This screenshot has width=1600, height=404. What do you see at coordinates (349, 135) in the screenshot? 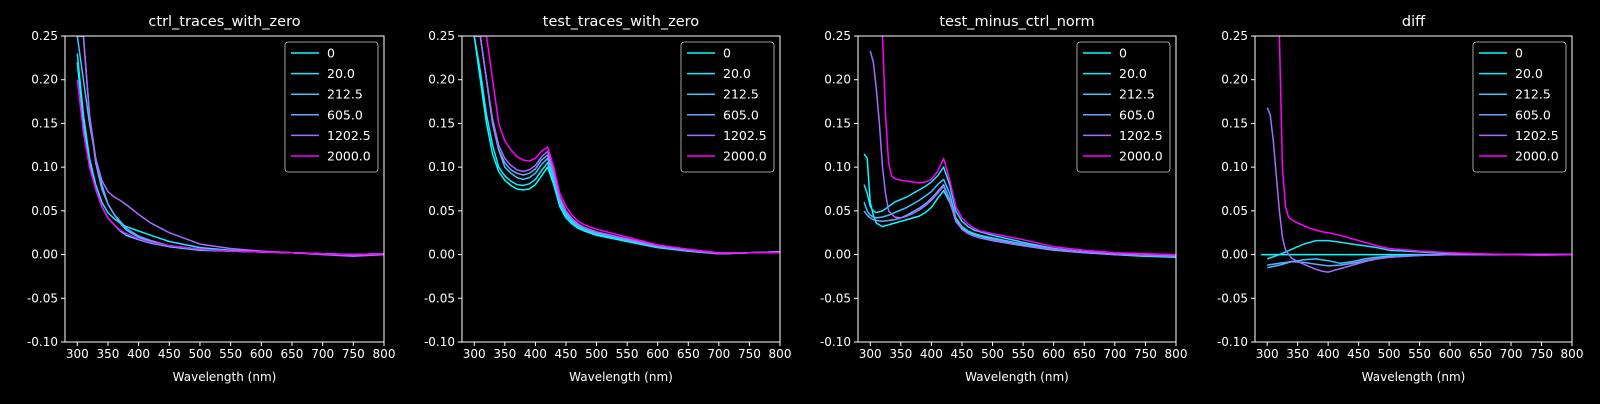
I see `legend-label: 1202.5` at bounding box center [349, 135].